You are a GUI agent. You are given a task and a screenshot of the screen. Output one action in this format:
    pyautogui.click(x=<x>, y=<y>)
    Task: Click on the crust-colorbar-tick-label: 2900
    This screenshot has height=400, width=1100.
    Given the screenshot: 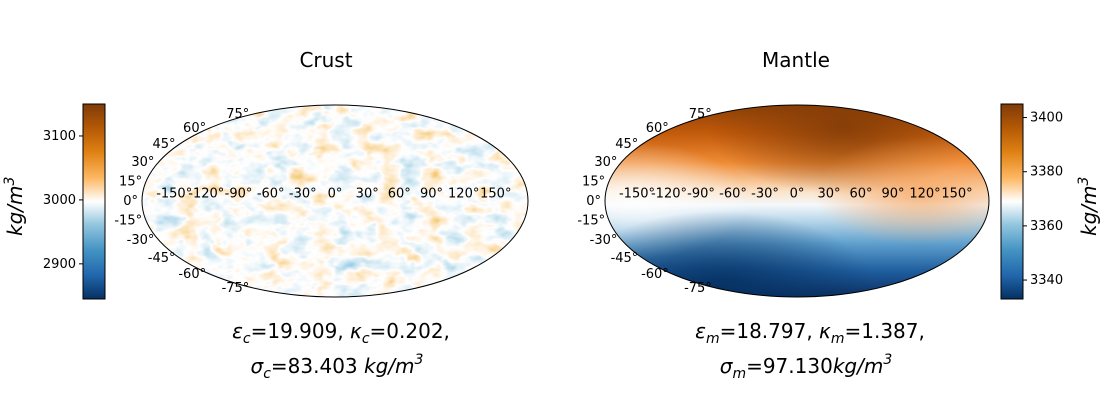 What is the action you would take?
    pyautogui.click(x=59, y=264)
    